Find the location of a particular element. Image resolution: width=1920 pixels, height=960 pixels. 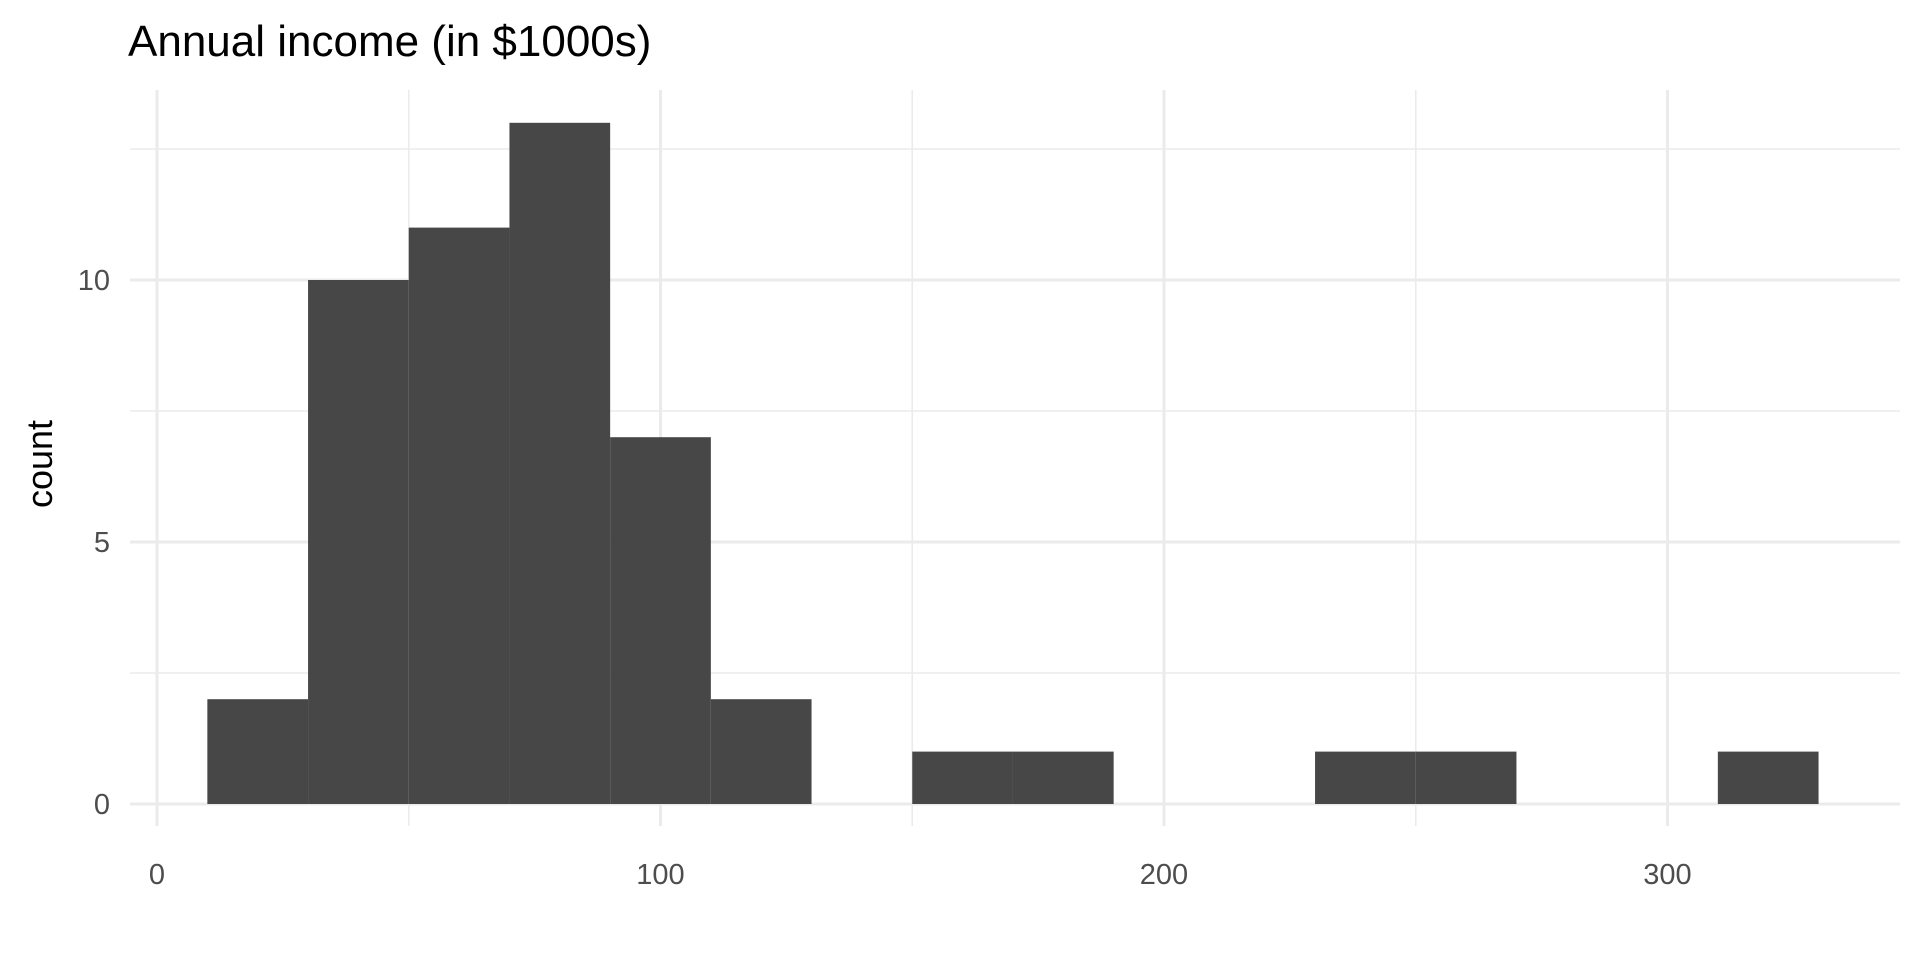

y-tick-label: 10 is located at coordinates (94, 281).